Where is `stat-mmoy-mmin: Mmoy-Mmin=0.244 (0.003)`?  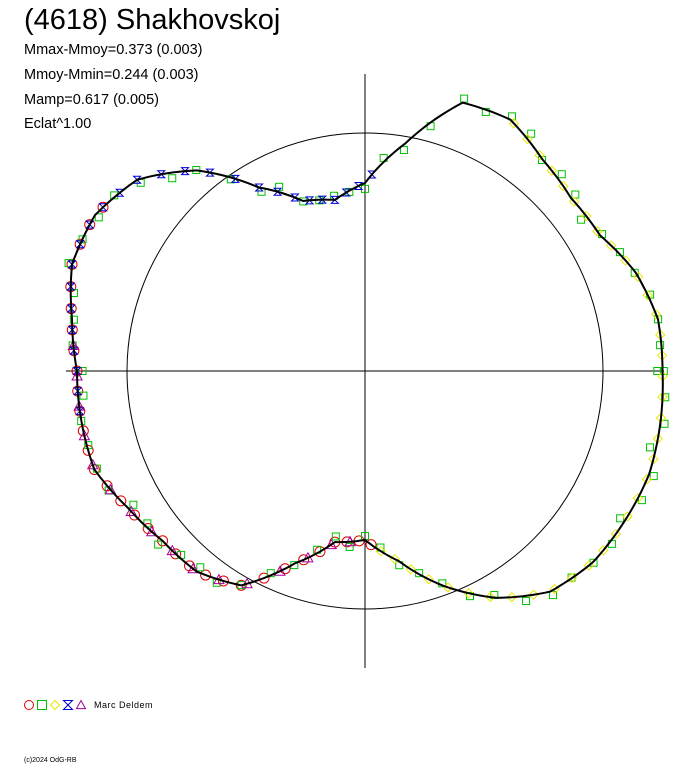
stat-mmoy-mmin: Mmoy-Mmin=0.244 (0.003) is located at coordinates (111, 75).